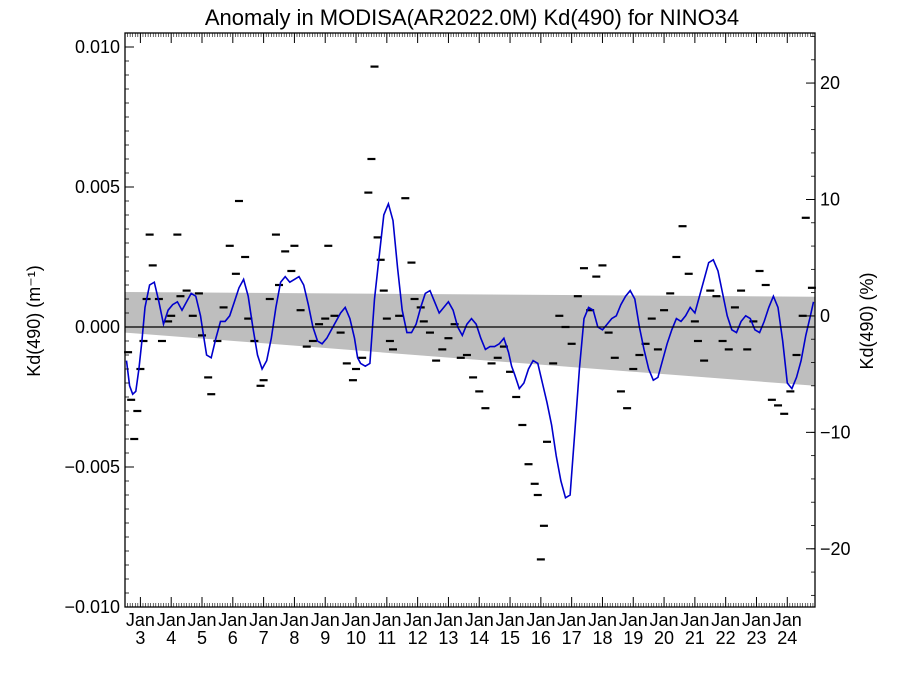  What do you see at coordinates (356, 638) in the screenshot?
I see `x-tick-label-year: 10` at bounding box center [356, 638].